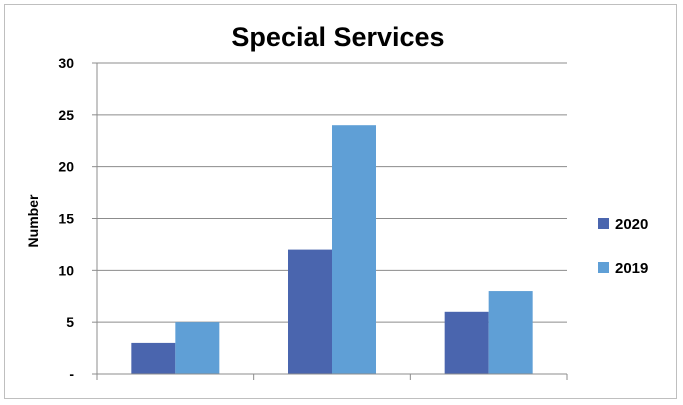  I want to click on legend-swatch-2019, so click(603, 267).